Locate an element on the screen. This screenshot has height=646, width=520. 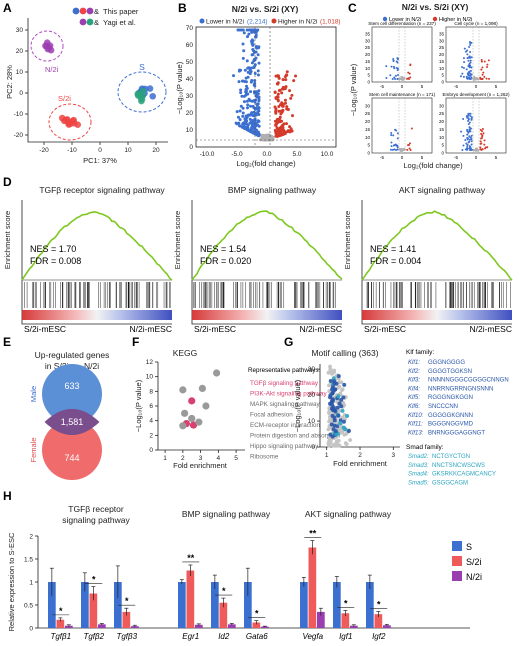
f-ytick: 8 is located at coordinates (151, 391).